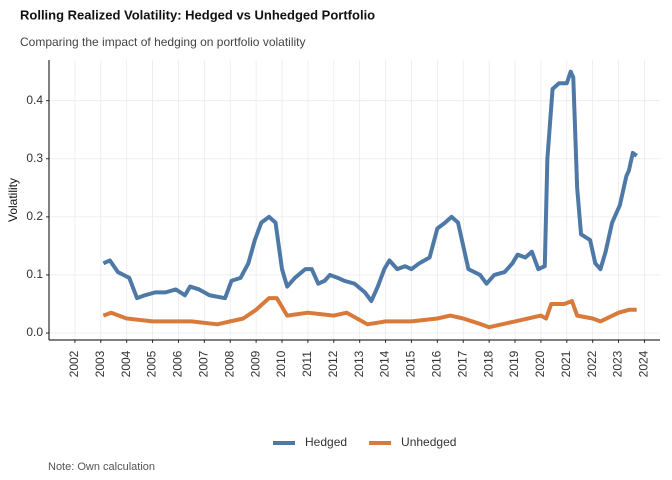  I want to click on x-tick-label: 2017, so click(462, 363).